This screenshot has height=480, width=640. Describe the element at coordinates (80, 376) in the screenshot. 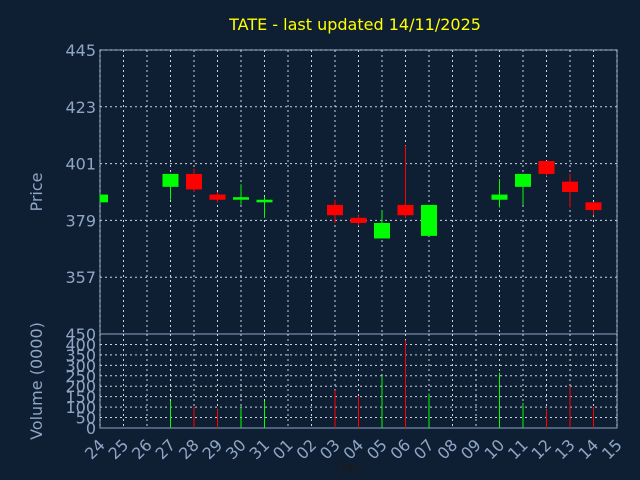

I see `volume-tick-label: 250` at that location.